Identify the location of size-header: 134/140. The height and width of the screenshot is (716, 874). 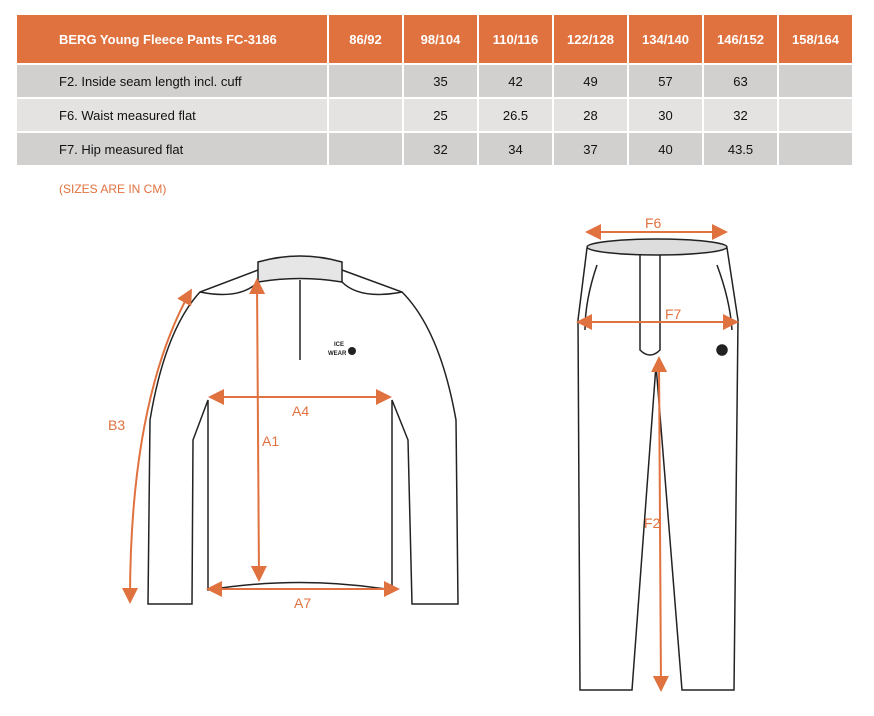
(665, 39).